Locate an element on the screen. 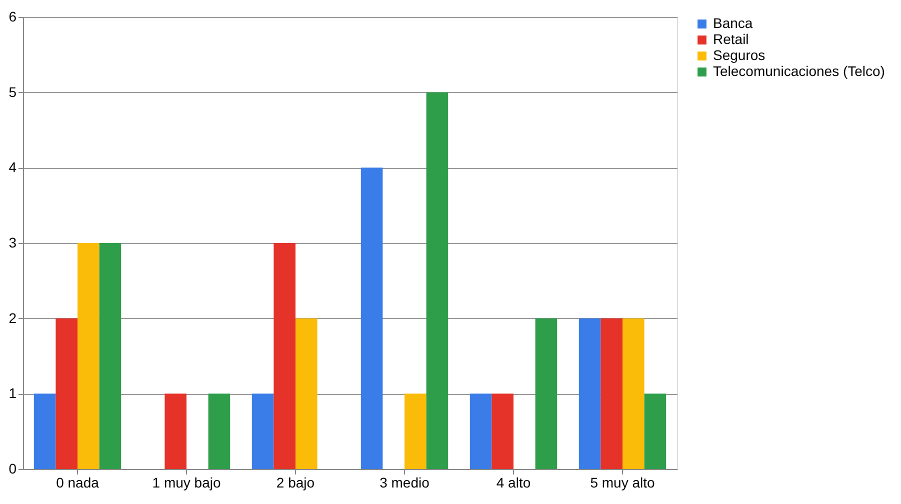 The width and height of the screenshot is (901, 504). x-tick-label: 2 bajo is located at coordinates (295, 482).